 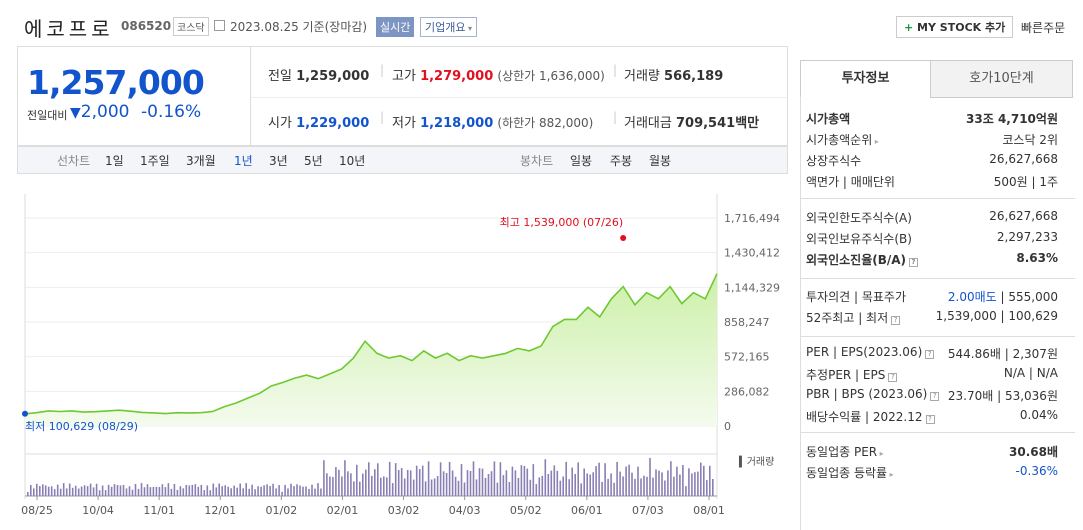 What do you see at coordinates (465, 510) in the screenshot?
I see `x-tick-label: 04/03` at bounding box center [465, 510].